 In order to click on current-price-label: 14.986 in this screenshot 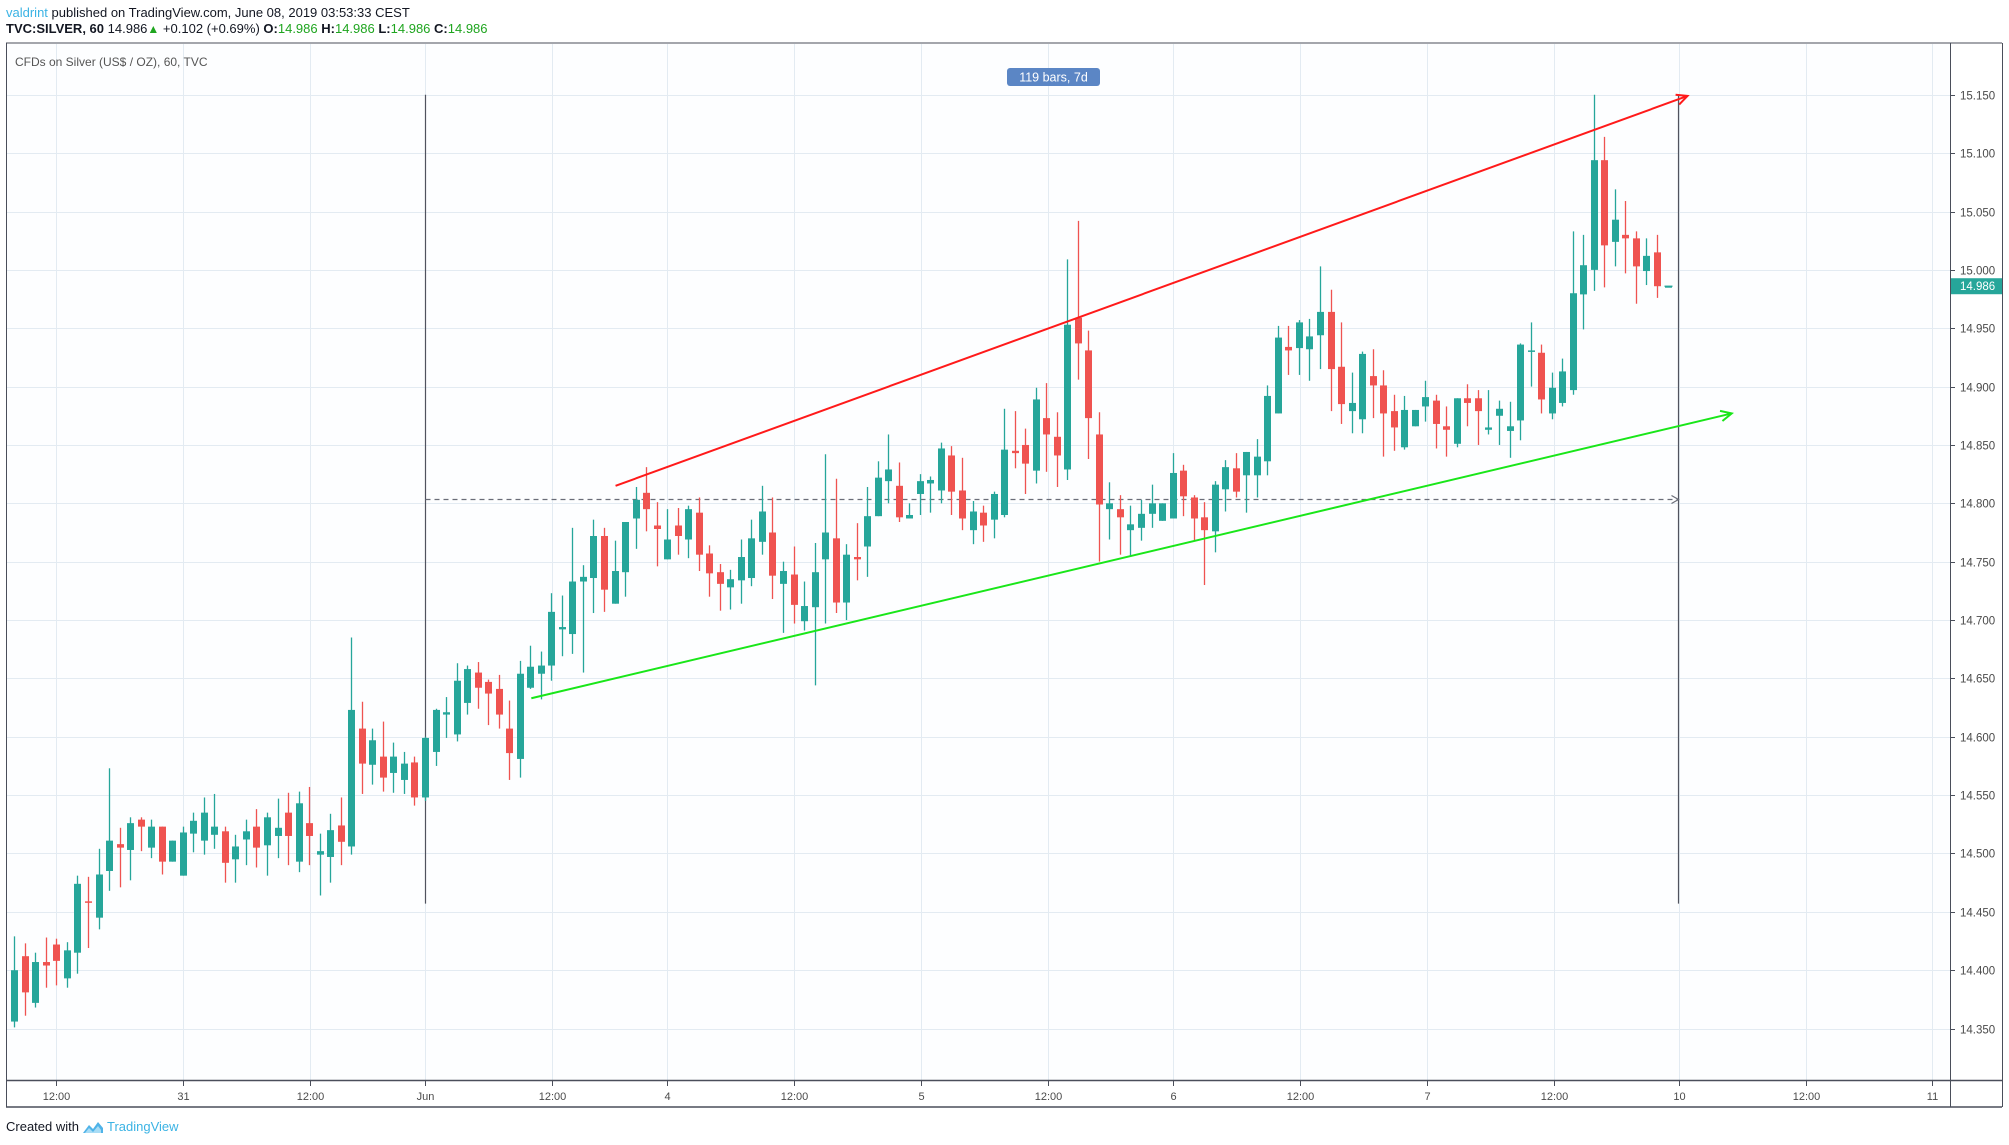, I will do `click(1977, 287)`.